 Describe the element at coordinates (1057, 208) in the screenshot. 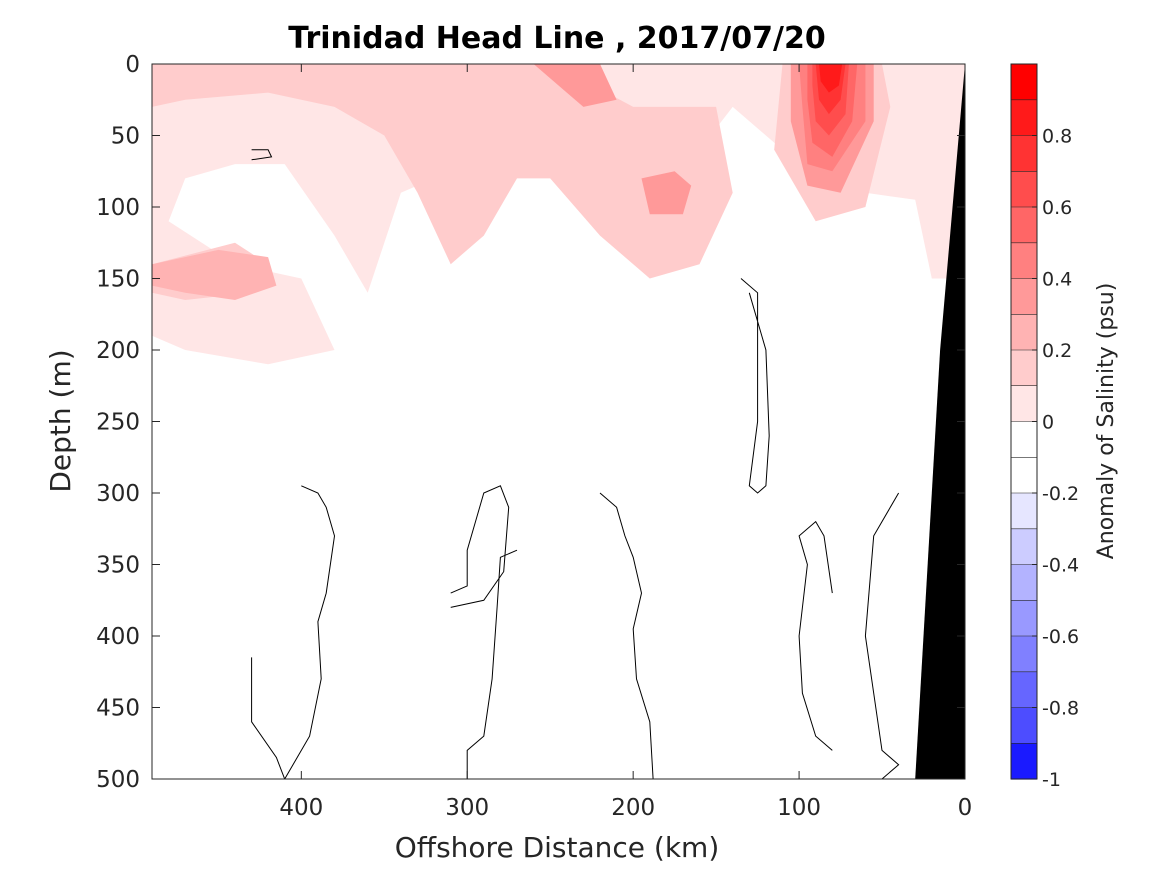

I see `colorbar-tick-label: 0.6` at that location.